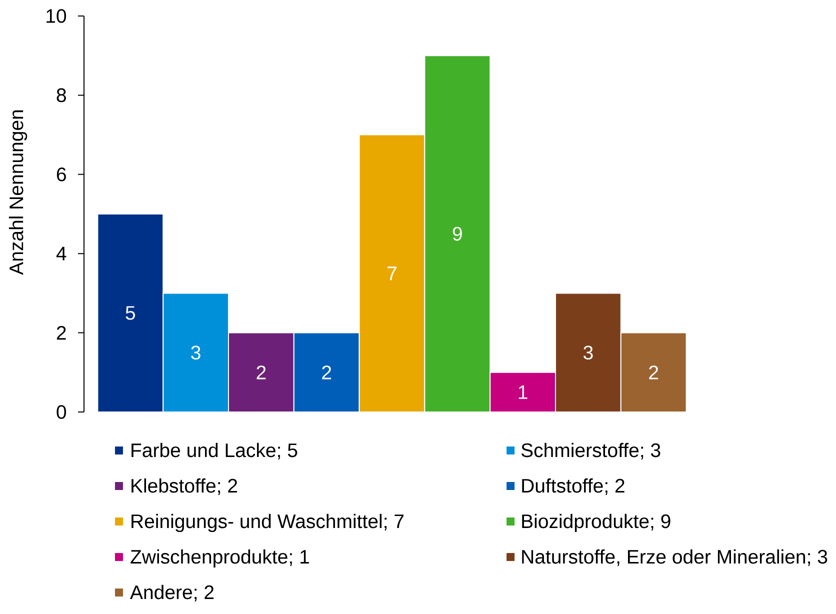 The height and width of the screenshot is (614, 836). What do you see at coordinates (61, 95) in the screenshot?
I see `y-tick-label: 8` at bounding box center [61, 95].